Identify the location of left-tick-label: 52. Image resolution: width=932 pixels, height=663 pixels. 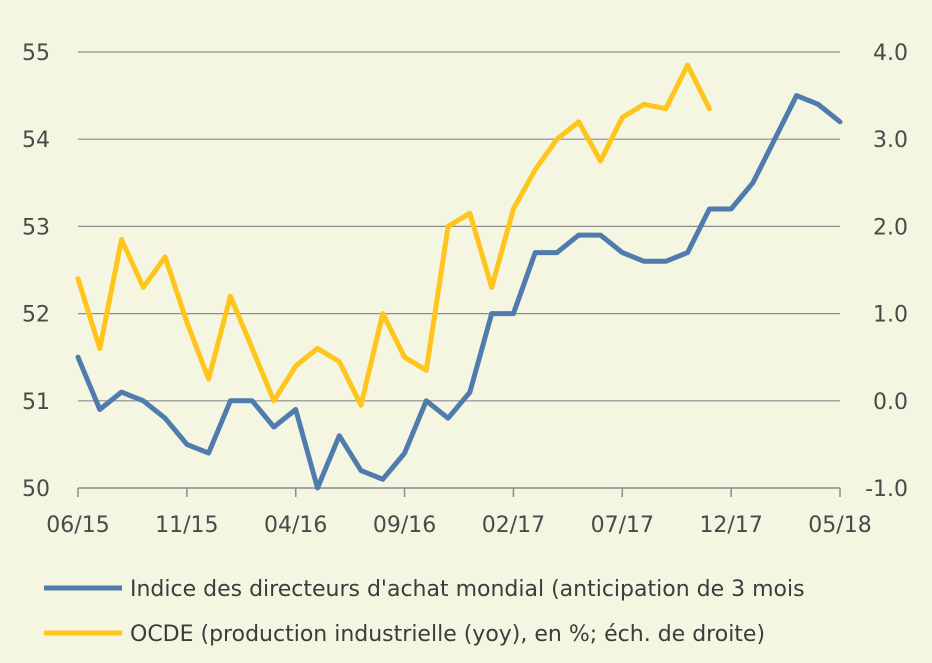
(36, 315).